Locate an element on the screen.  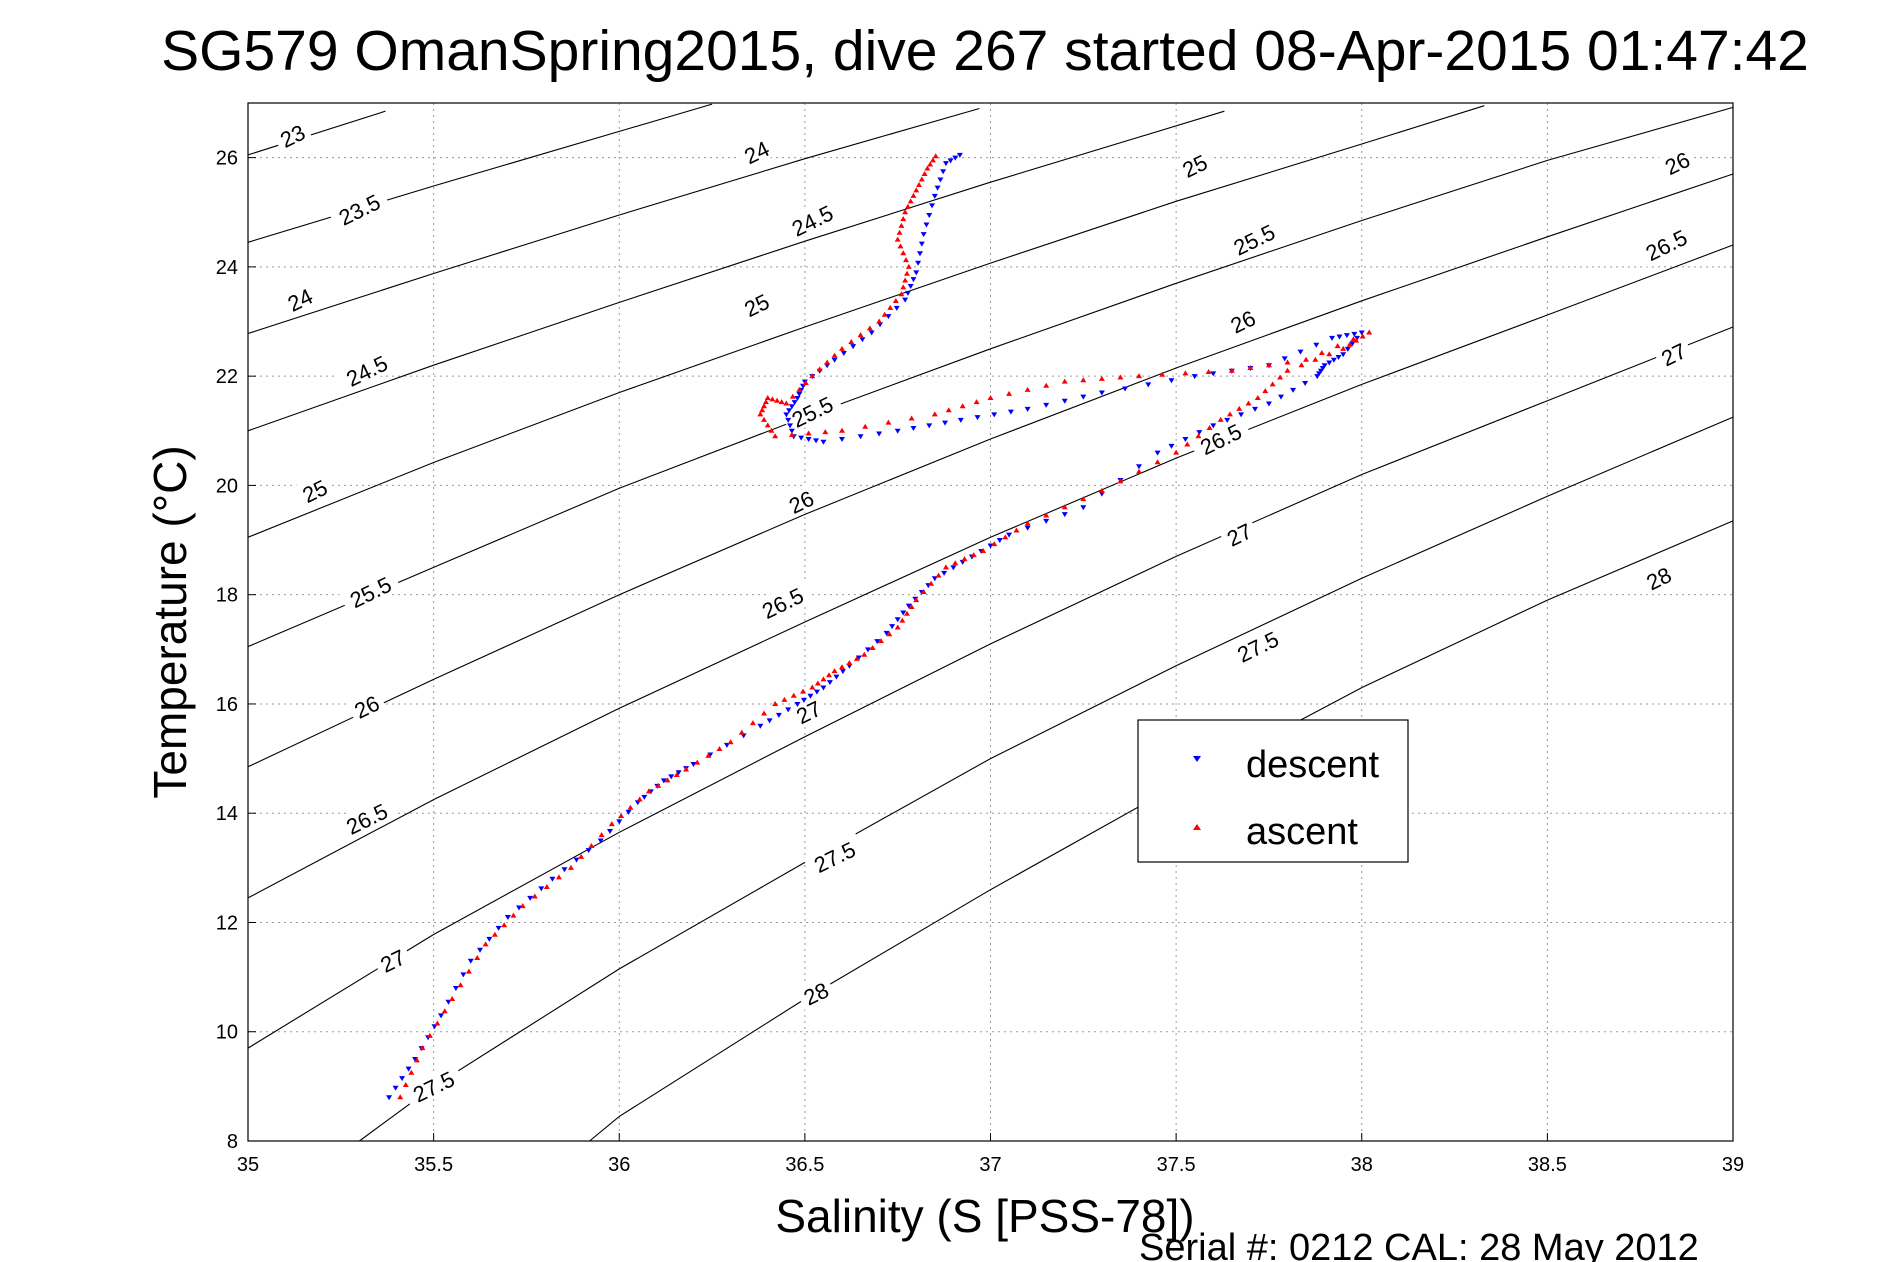
y-tick-label: 8 is located at coordinates (232, 1142).